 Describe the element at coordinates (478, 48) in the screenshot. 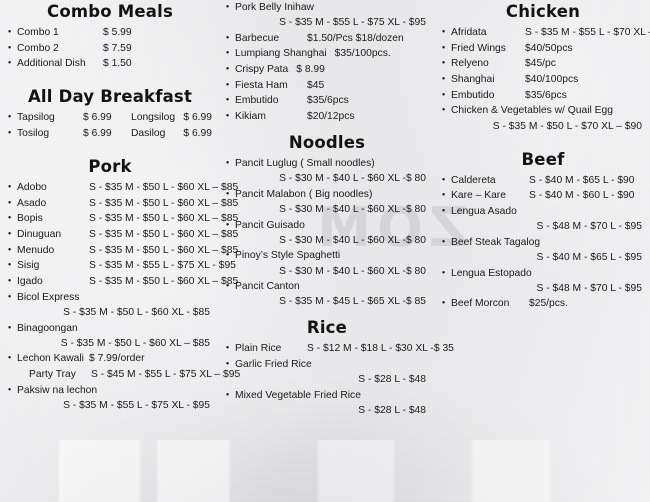

I see `menu-item-name: Fried Wings` at that location.